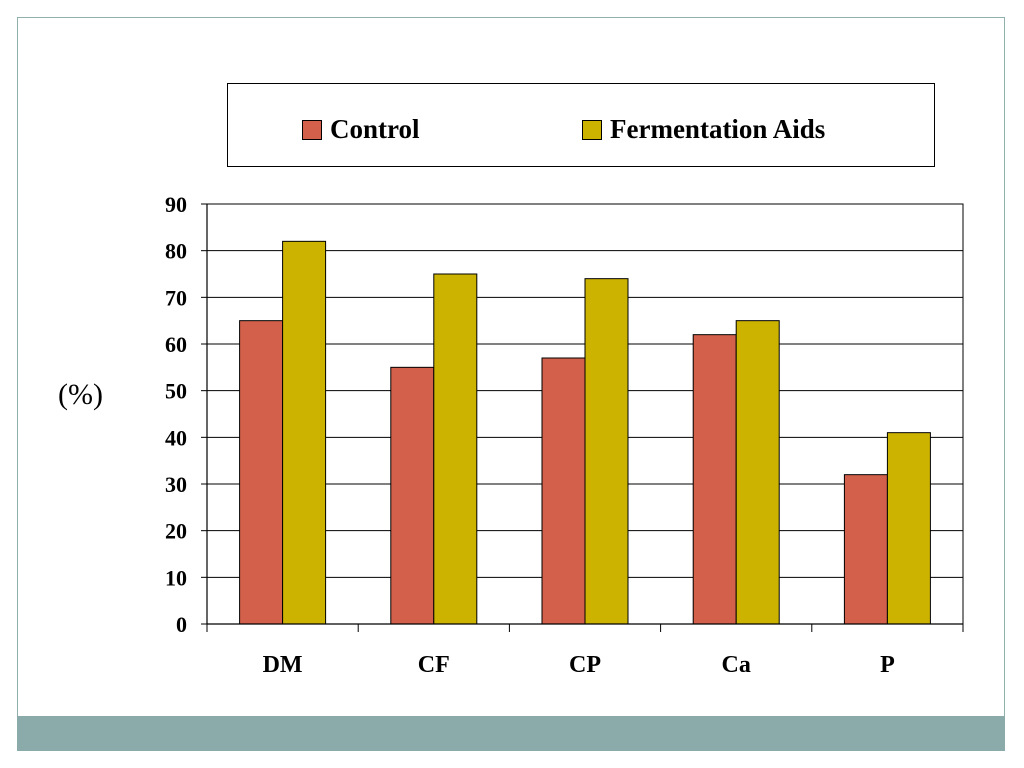 The image size is (1024, 768). Describe the element at coordinates (375, 129) in the screenshot. I see `legend-label-control: Control` at that location.